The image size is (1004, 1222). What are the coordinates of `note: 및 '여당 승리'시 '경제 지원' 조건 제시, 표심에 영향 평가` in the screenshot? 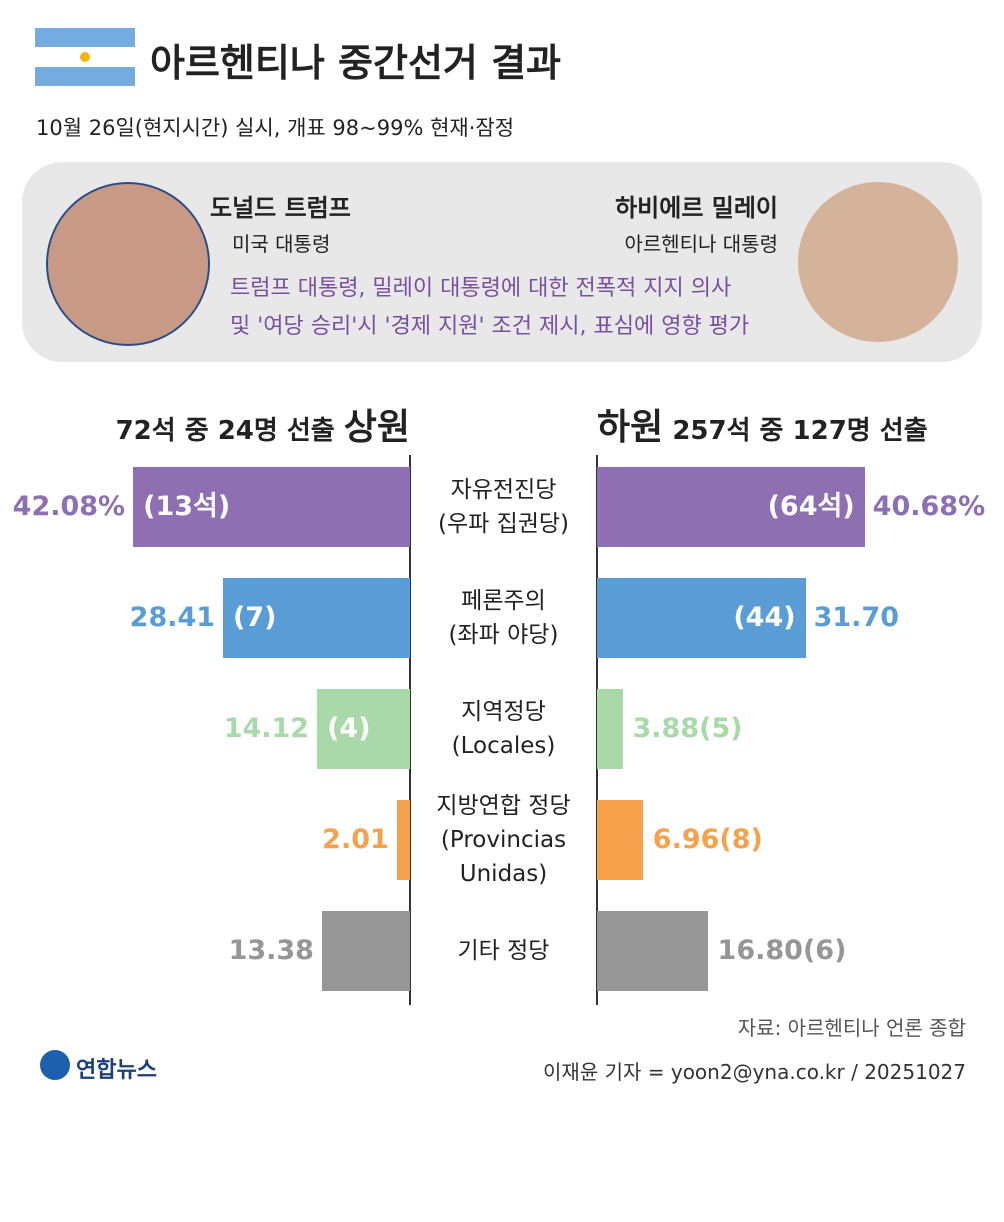 It's located at (490, 326).